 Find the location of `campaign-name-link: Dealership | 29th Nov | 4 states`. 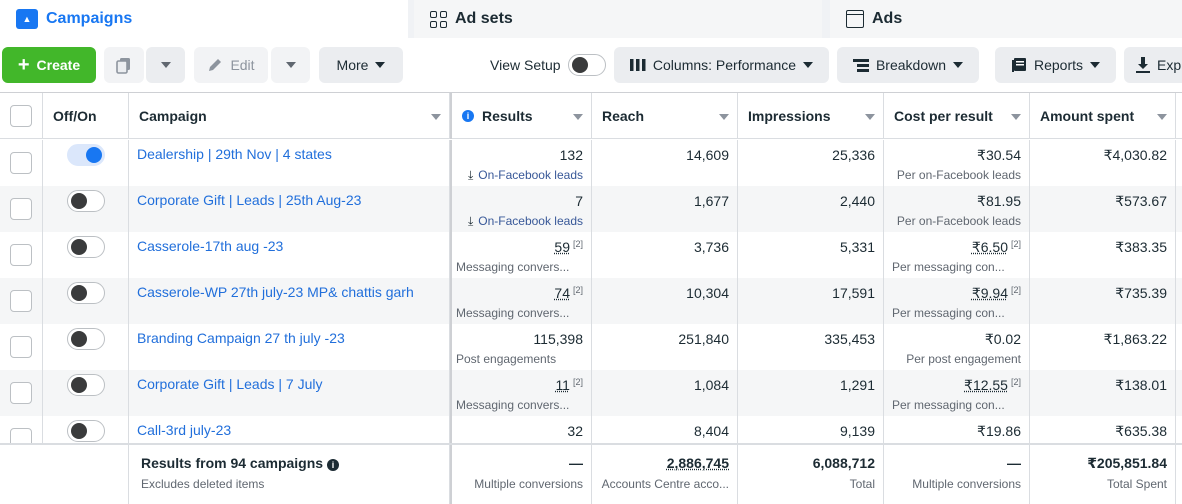

campaign-name-link: Dealership | 29th Nov | 4 states is located at coordinates (234, 154).